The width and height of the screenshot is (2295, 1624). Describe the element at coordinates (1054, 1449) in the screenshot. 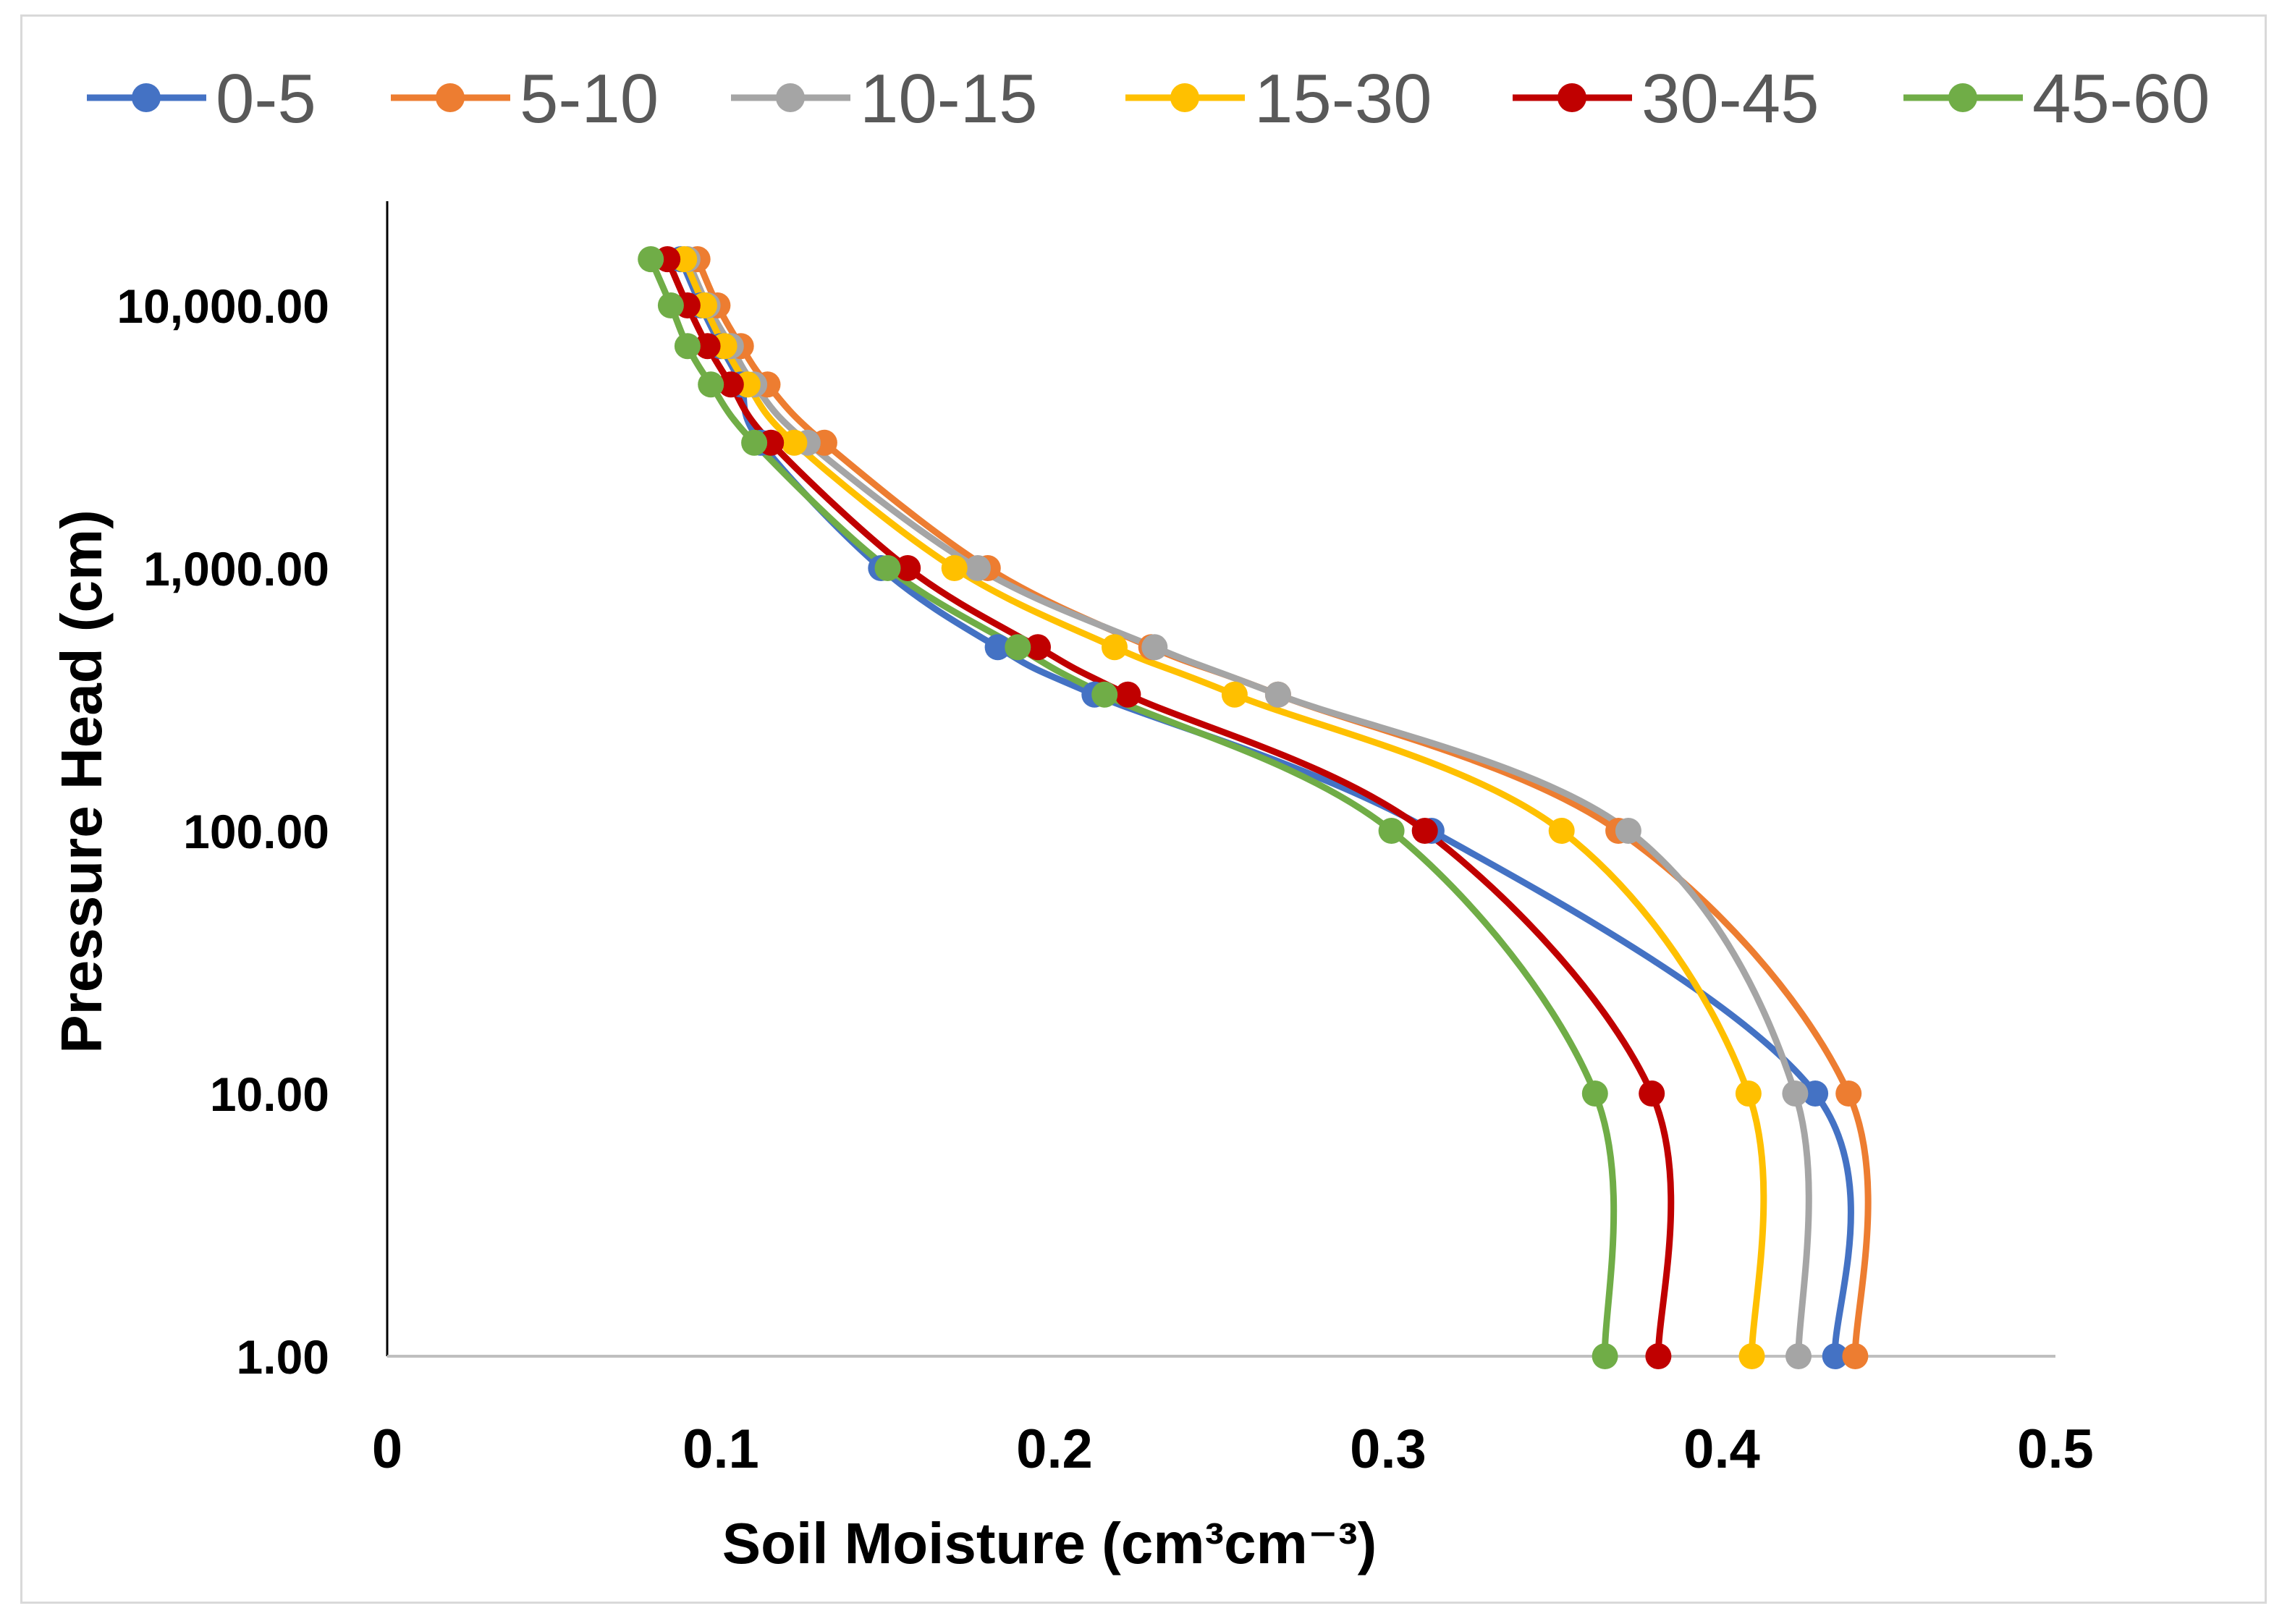

I see `x-tick-label: 0.2` at that location.